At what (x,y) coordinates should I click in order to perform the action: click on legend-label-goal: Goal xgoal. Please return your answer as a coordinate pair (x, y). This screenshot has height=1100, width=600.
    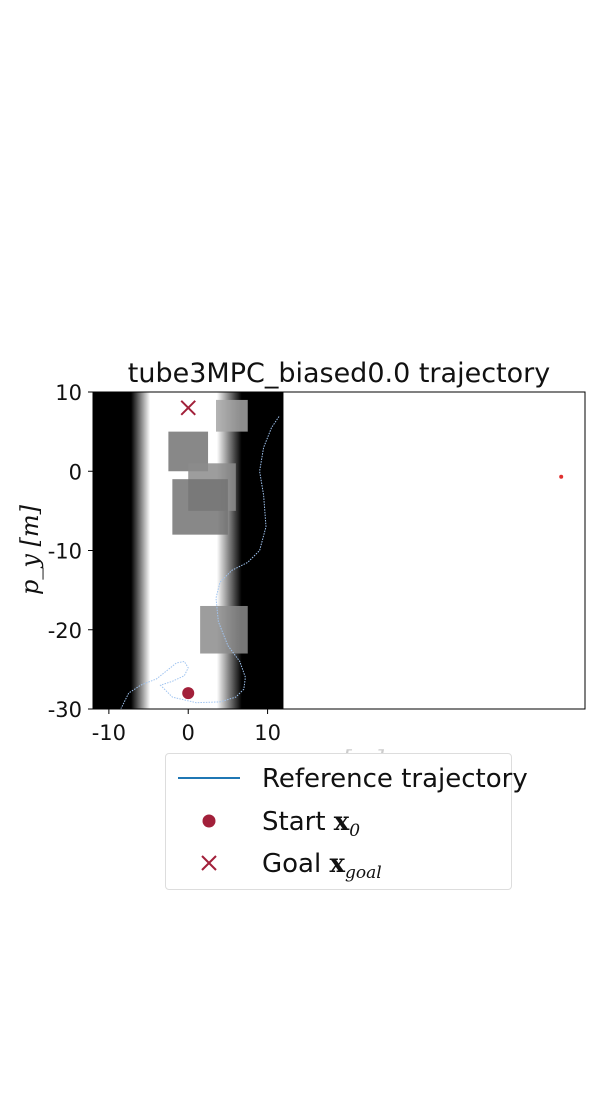
    Looking at the image, I should click on (322, 866).